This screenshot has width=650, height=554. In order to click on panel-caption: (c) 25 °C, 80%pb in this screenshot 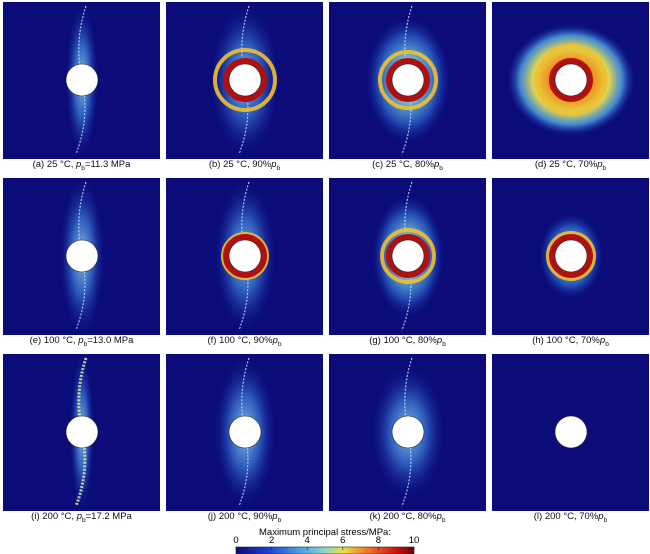, I will do `click(407, 165)`.